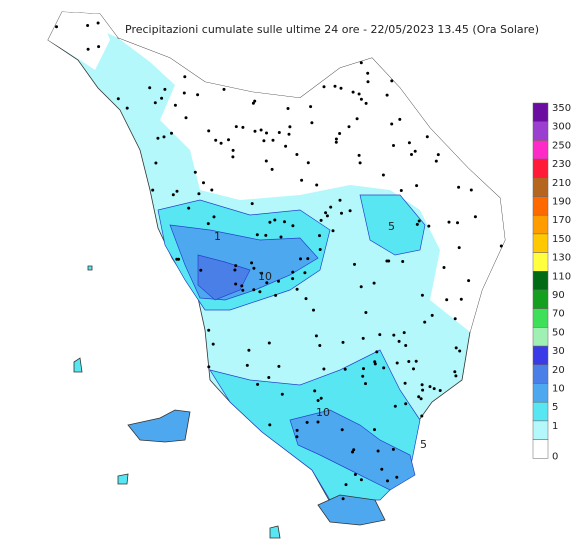 The image size is (585, 552). What do you see at coordinates (561, 239) in the screenshot?
I see `legend-label: 150` at bounding box center [561, 239].